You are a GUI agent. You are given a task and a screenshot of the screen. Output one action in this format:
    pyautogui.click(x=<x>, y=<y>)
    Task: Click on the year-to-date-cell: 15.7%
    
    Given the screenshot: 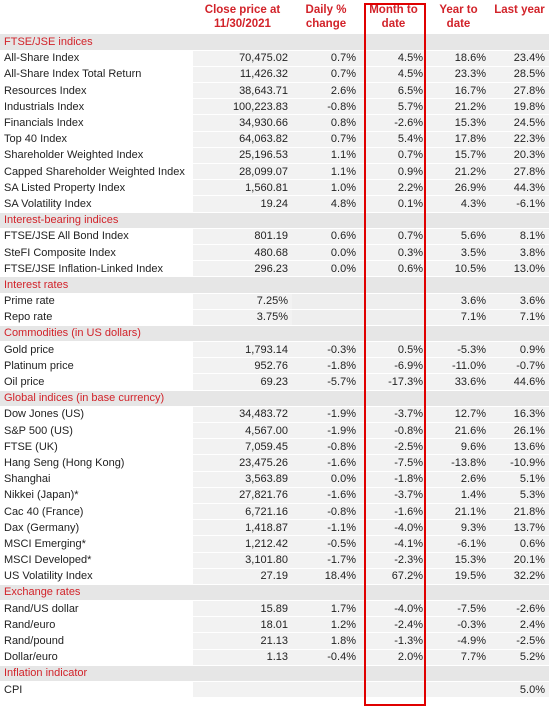 What is the action you would take?
    pyautogui.click(x=458, y=156)
    